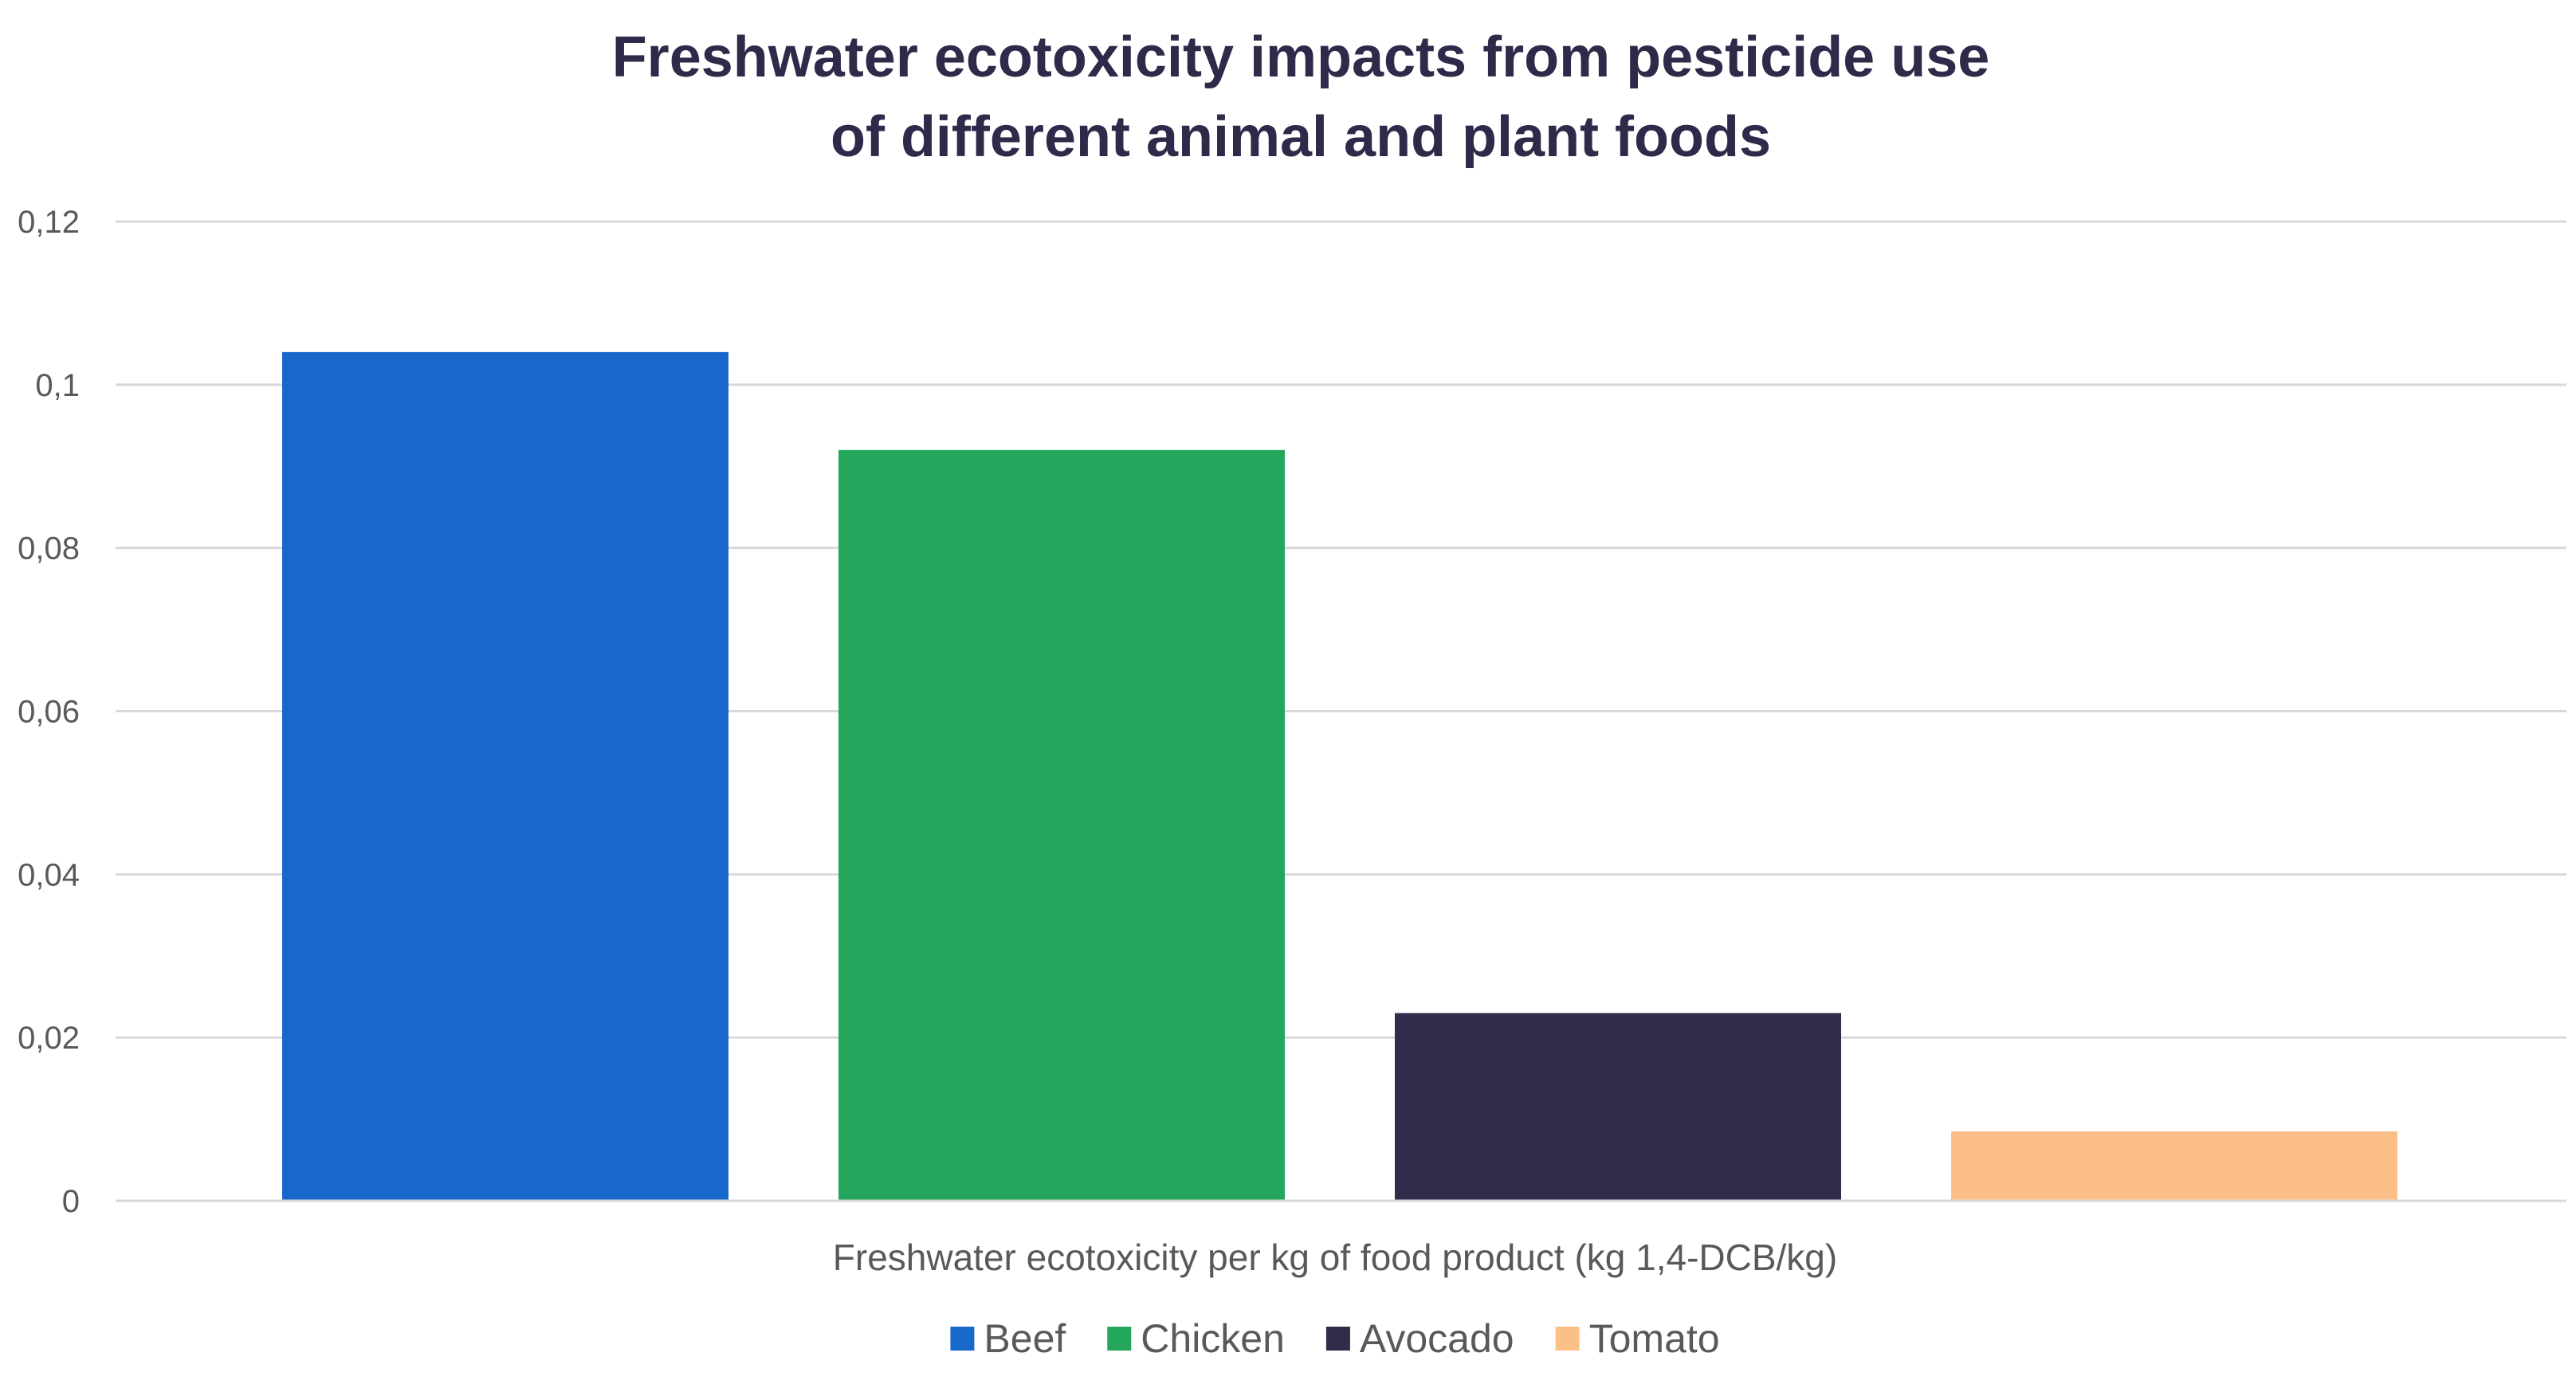 The image size is (2576, 1388). I want to click on legend-label-chicken: Chicken, so click(1213, 1338).